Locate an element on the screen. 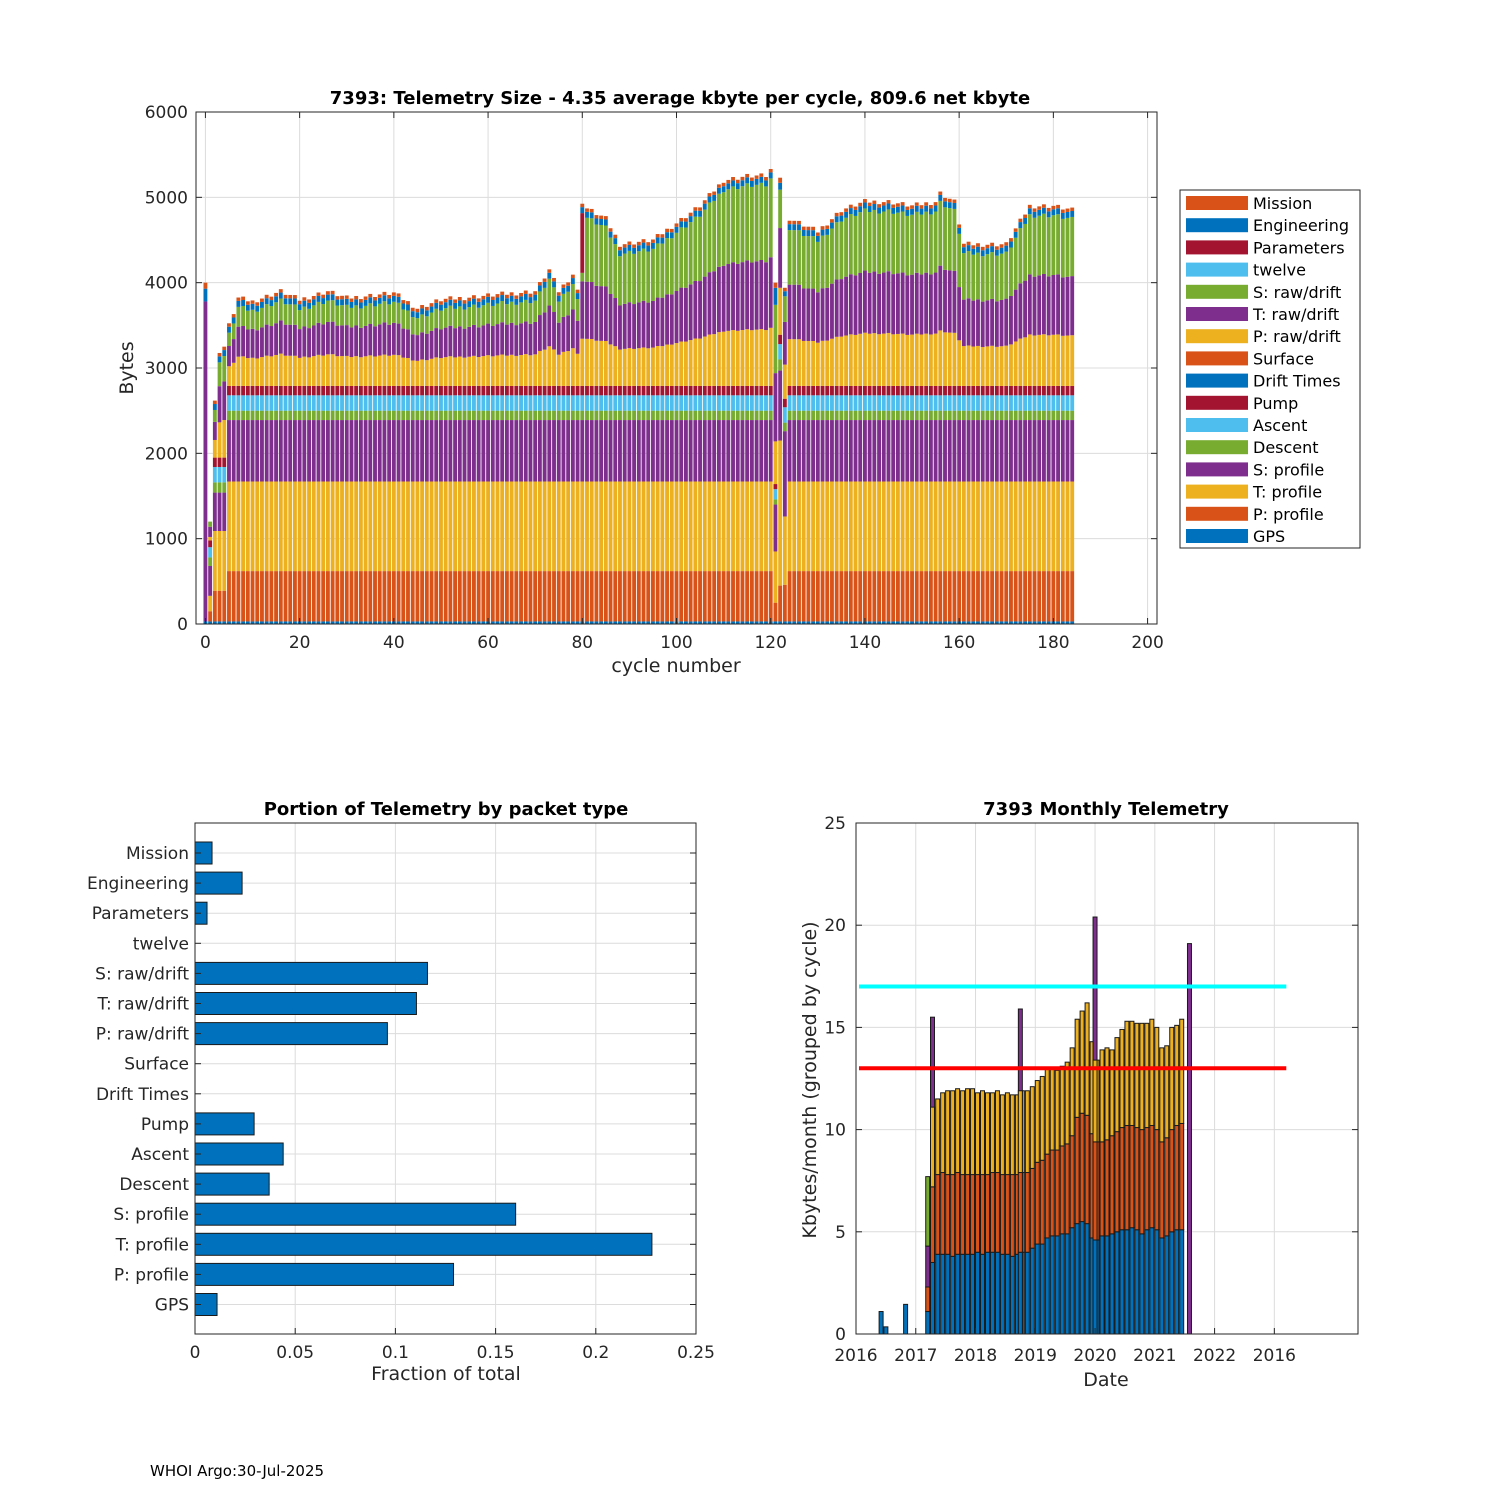 The width and height of the screenshot is (1500, 1500). portion-axes-box is located at coordinates (445, 1078).